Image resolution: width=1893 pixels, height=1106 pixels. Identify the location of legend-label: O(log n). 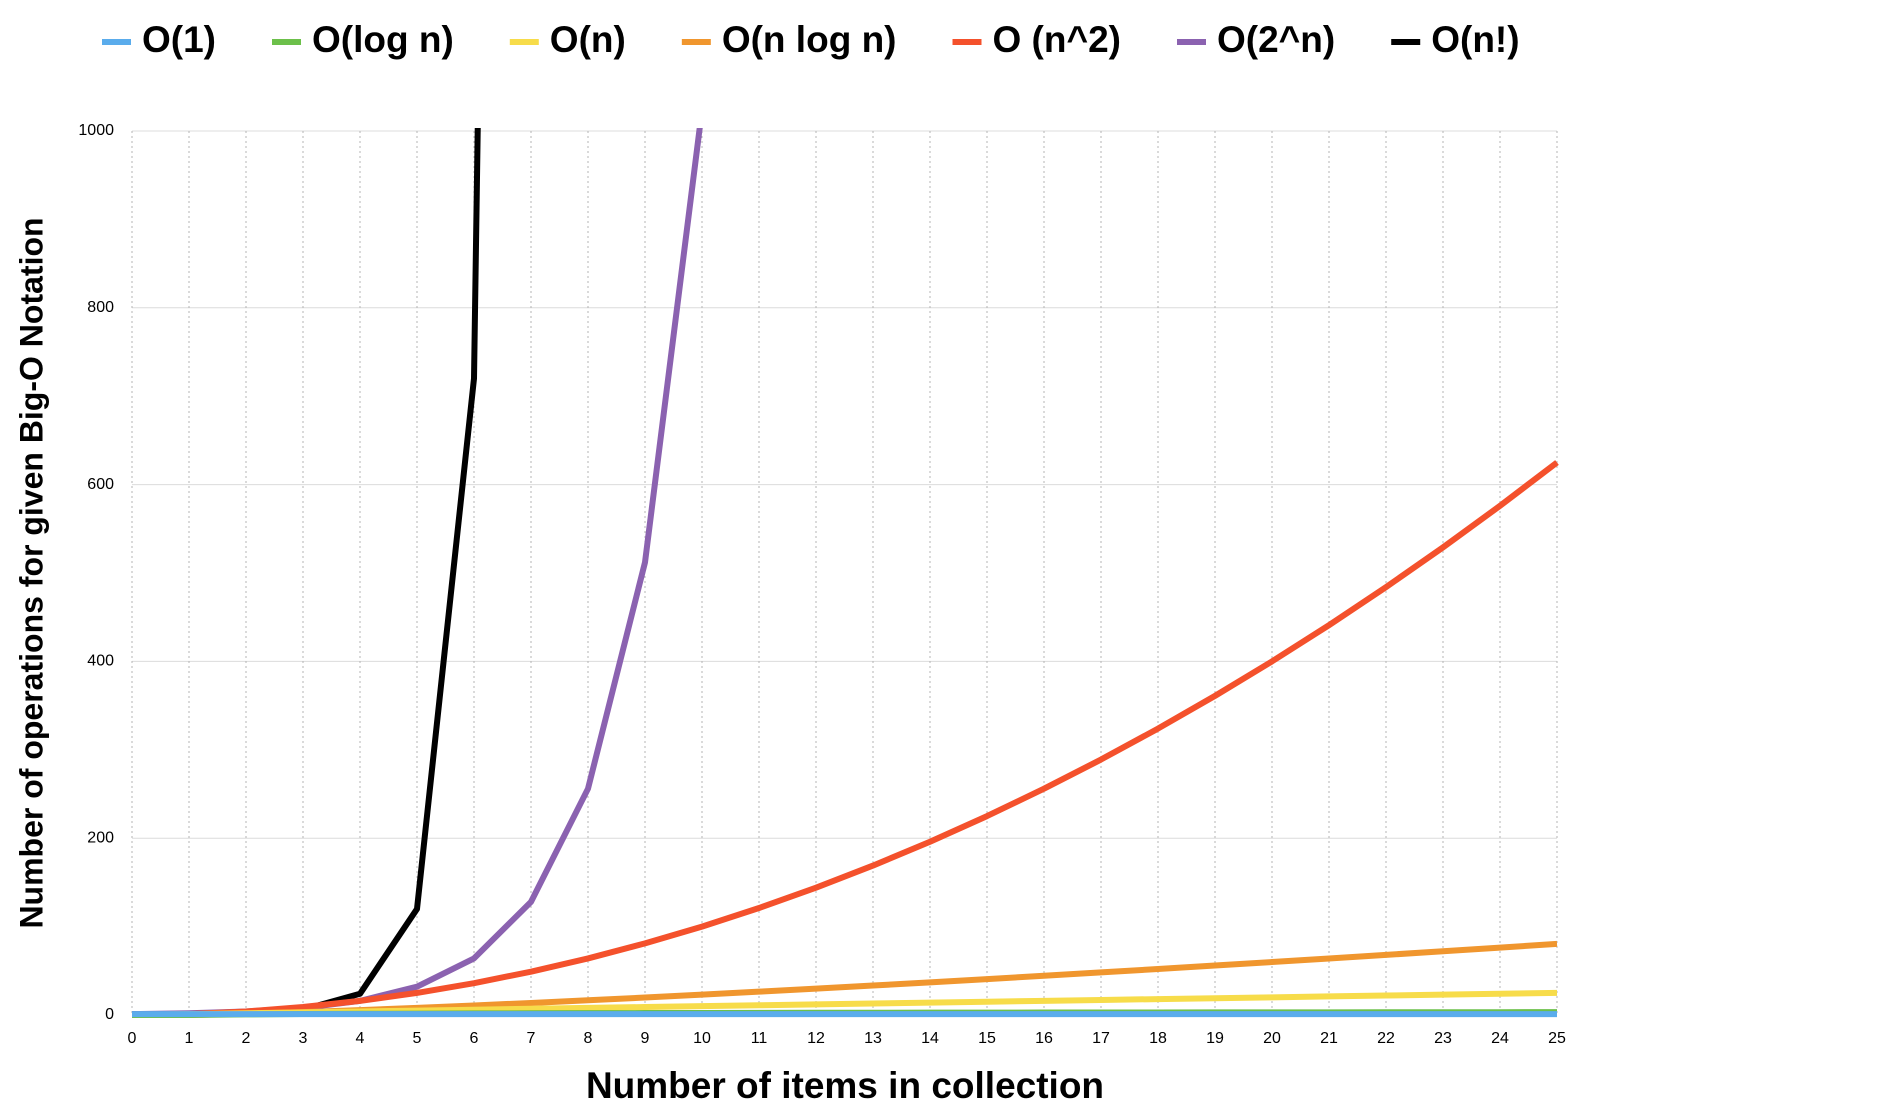
(383, 39).